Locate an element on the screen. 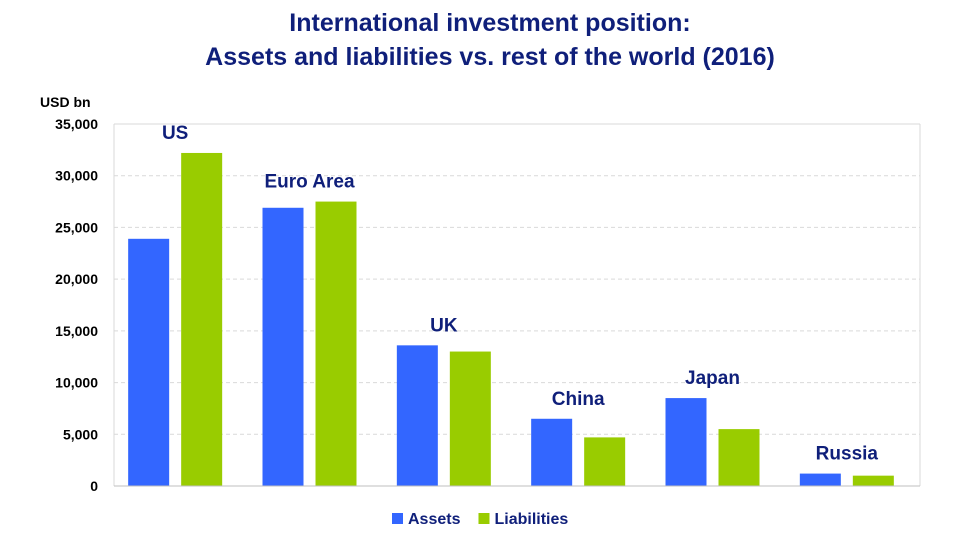 The height and width of the screenshot is (538, 980). category-label: UK is located at coordinates (444, 325).